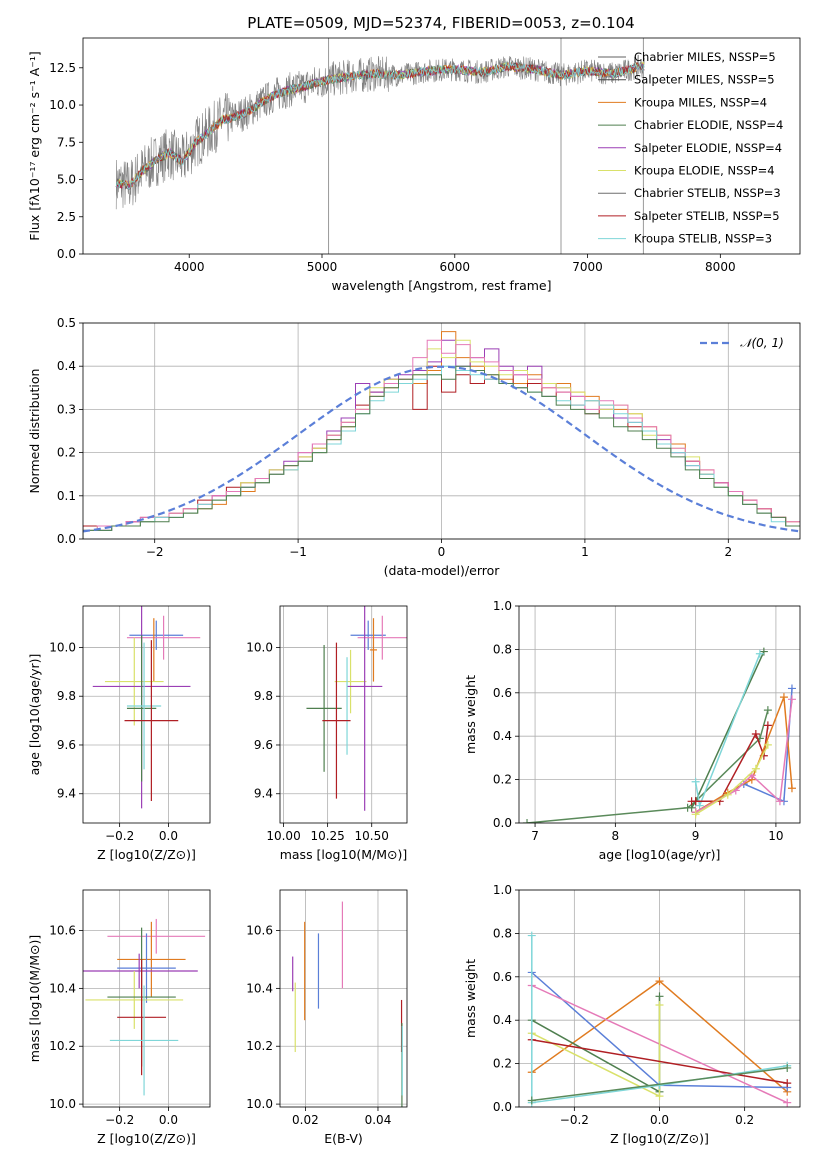 Image resolution: width=819 pixels, height=1170 pixels. Describe the element at coordinates (703, 239) in the screenshot. I see `legend-entry: Kroupa STELIB, NSSP=3` at that location.